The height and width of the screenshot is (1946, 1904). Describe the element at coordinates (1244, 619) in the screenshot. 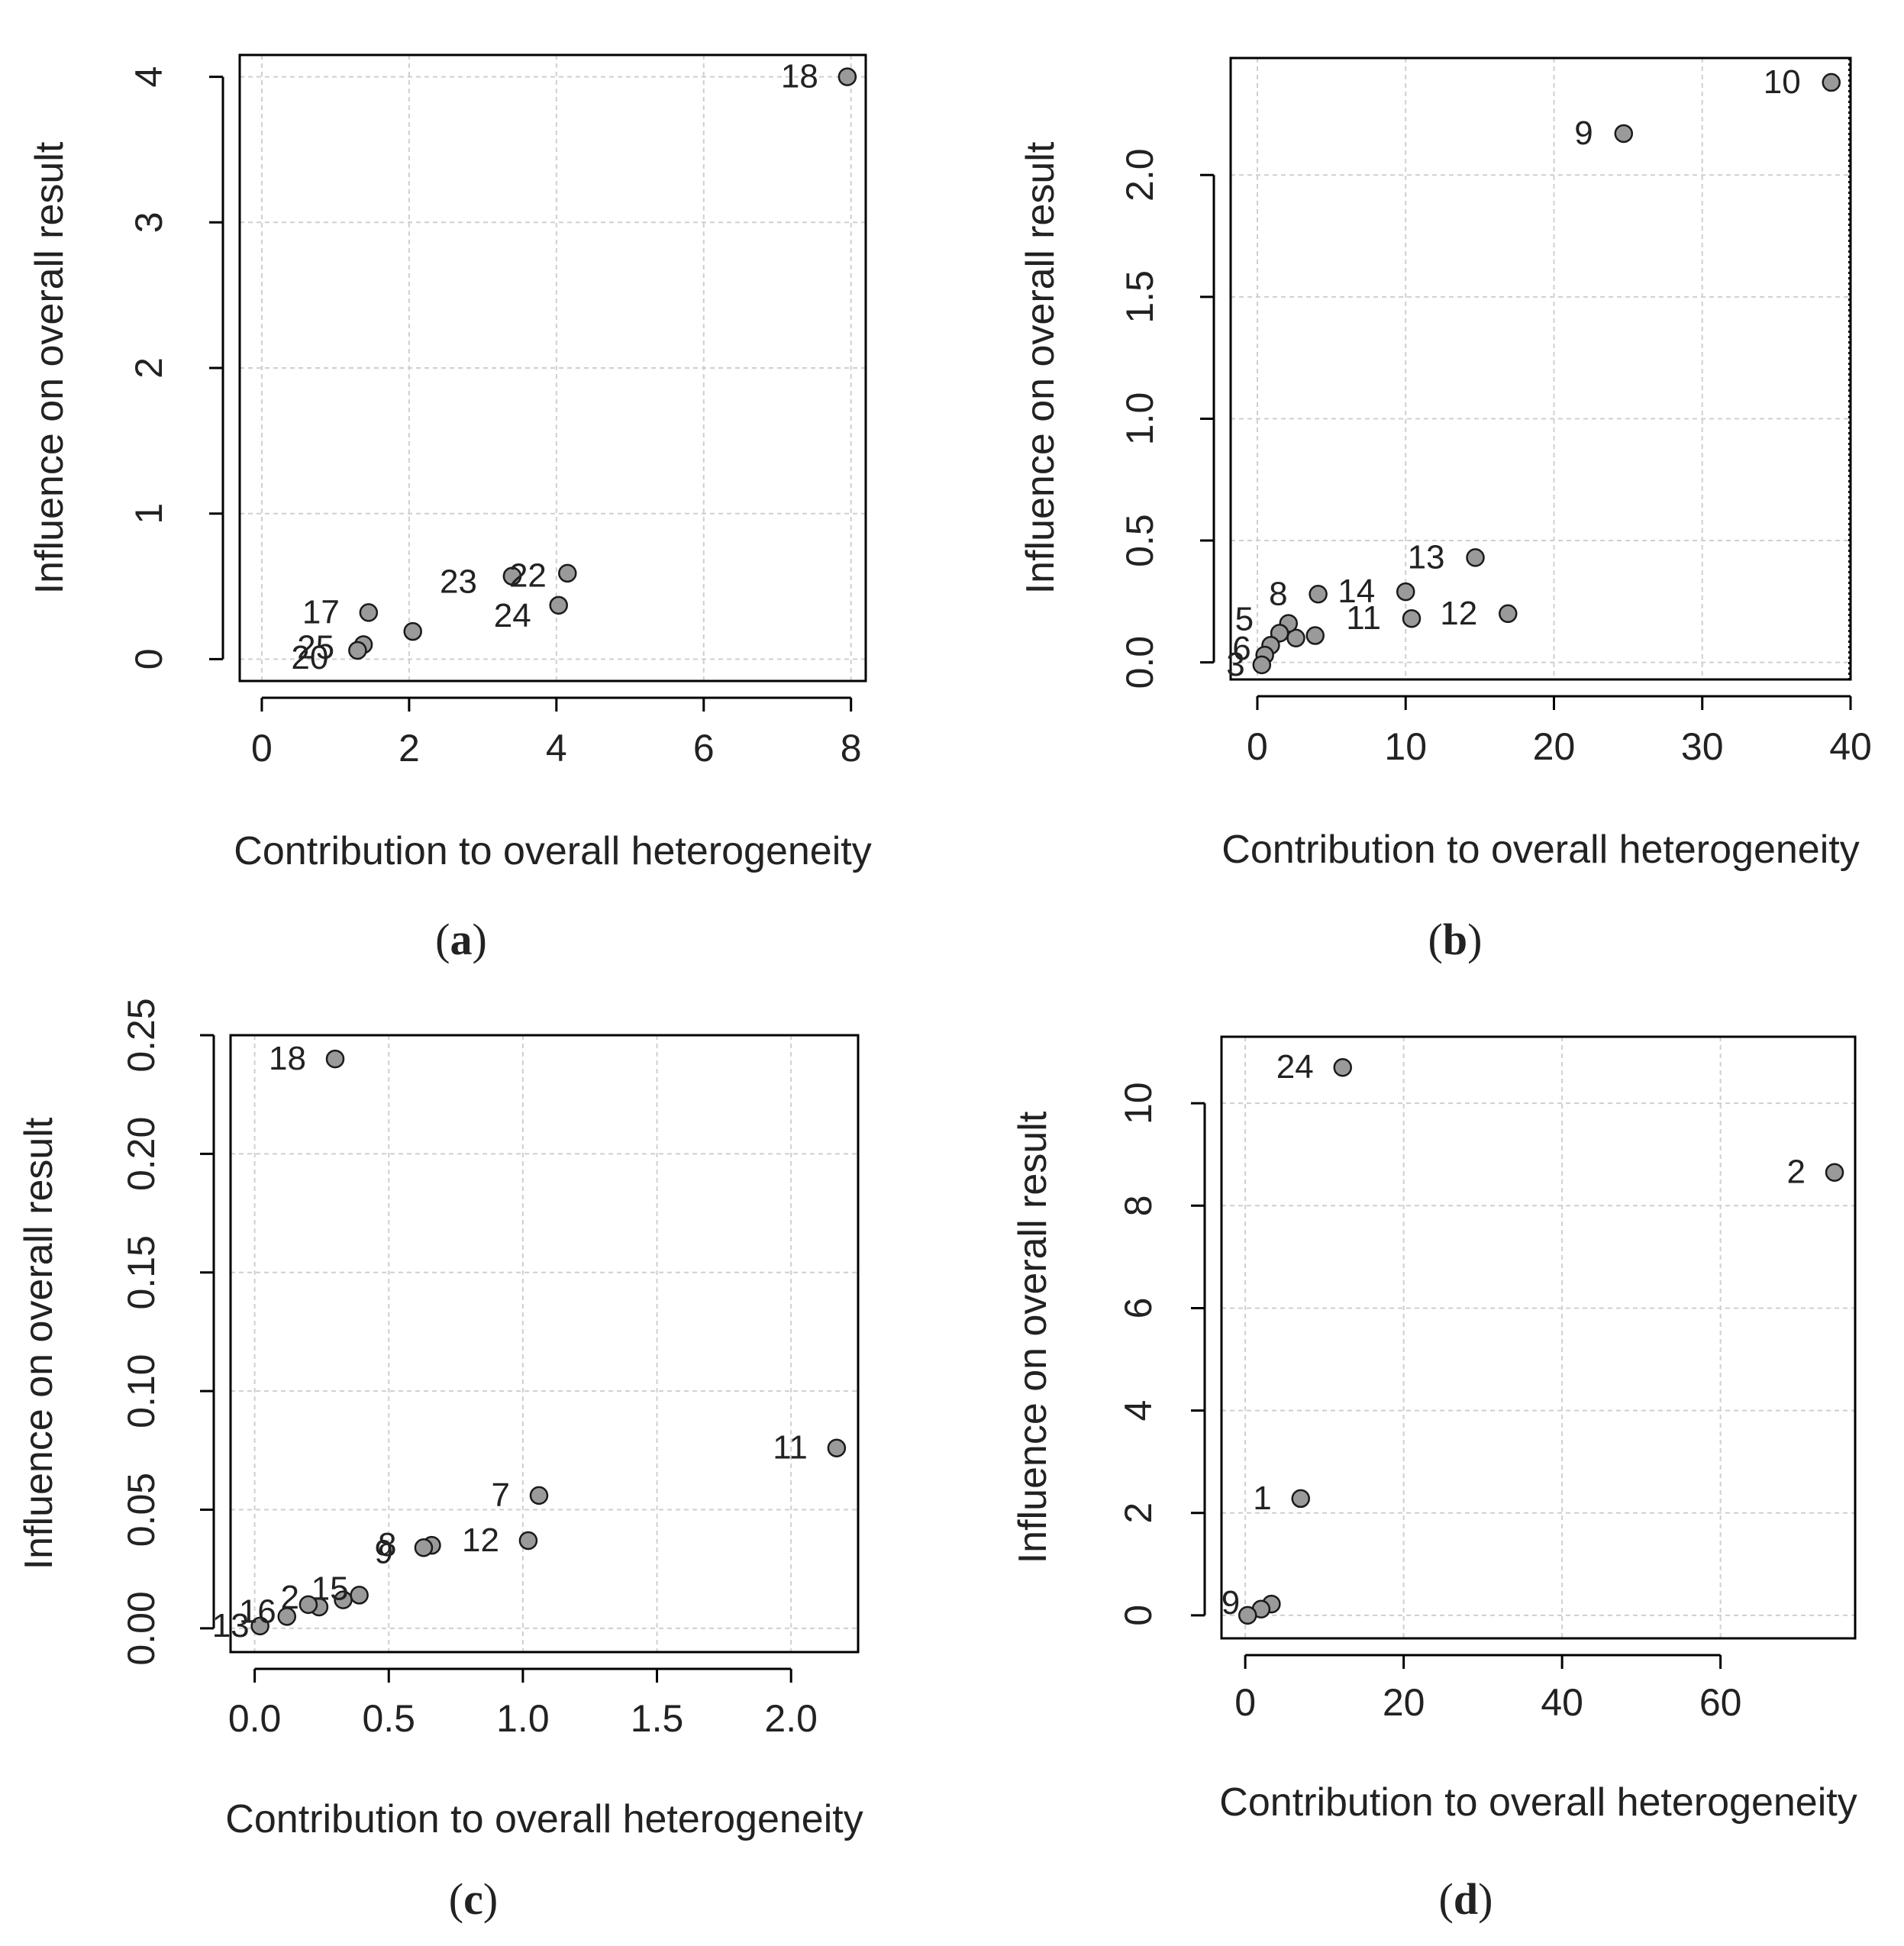

I see `point-label: 5` at that location.